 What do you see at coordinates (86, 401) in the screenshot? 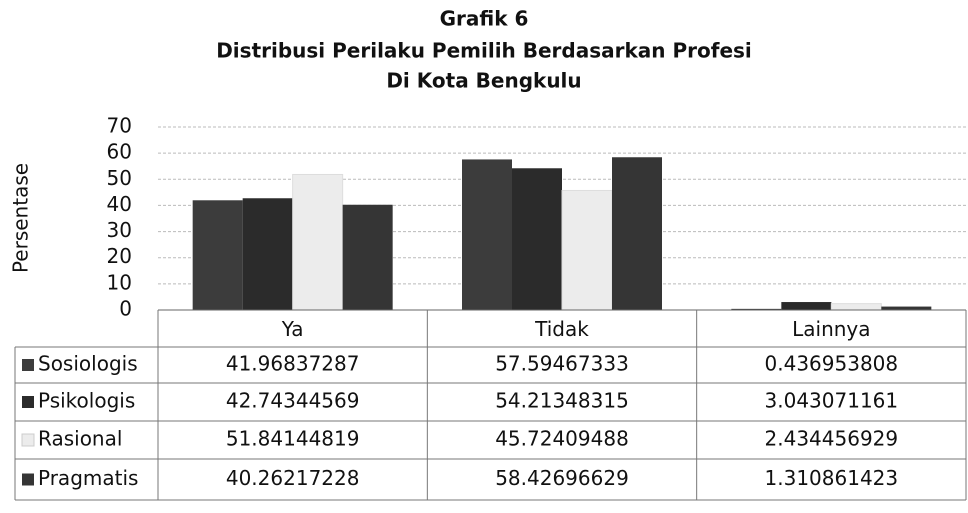
I see `legend-label: Psikologis` at bounding box center [86, 401].